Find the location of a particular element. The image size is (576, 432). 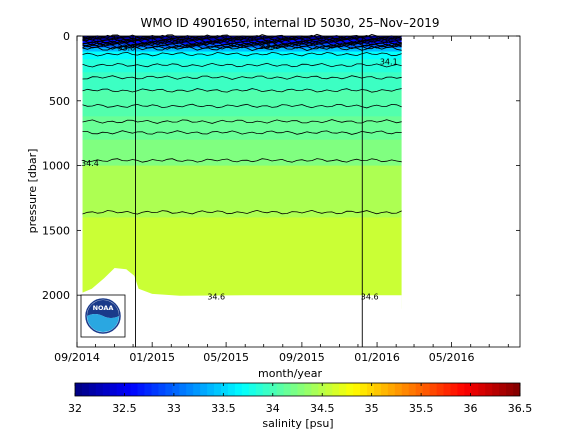

colorbar-ticks: 32 32.5 33 33.5 34 34.5 35 35.5 36 36.5 is located at coordinates (300, 399).